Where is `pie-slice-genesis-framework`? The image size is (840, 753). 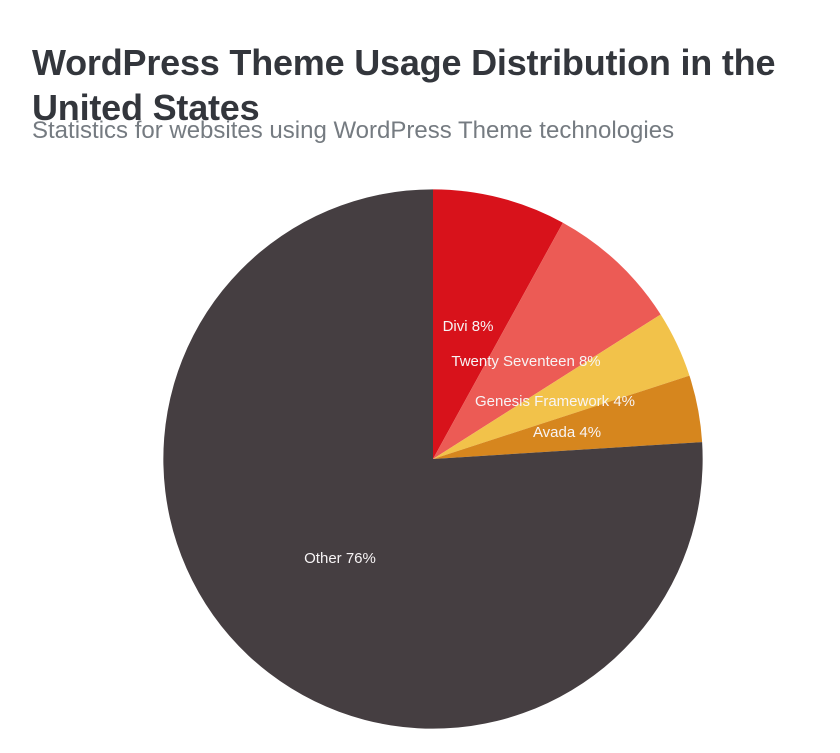
pie-slice-genesis-framework is located at coordinates (561, 386).